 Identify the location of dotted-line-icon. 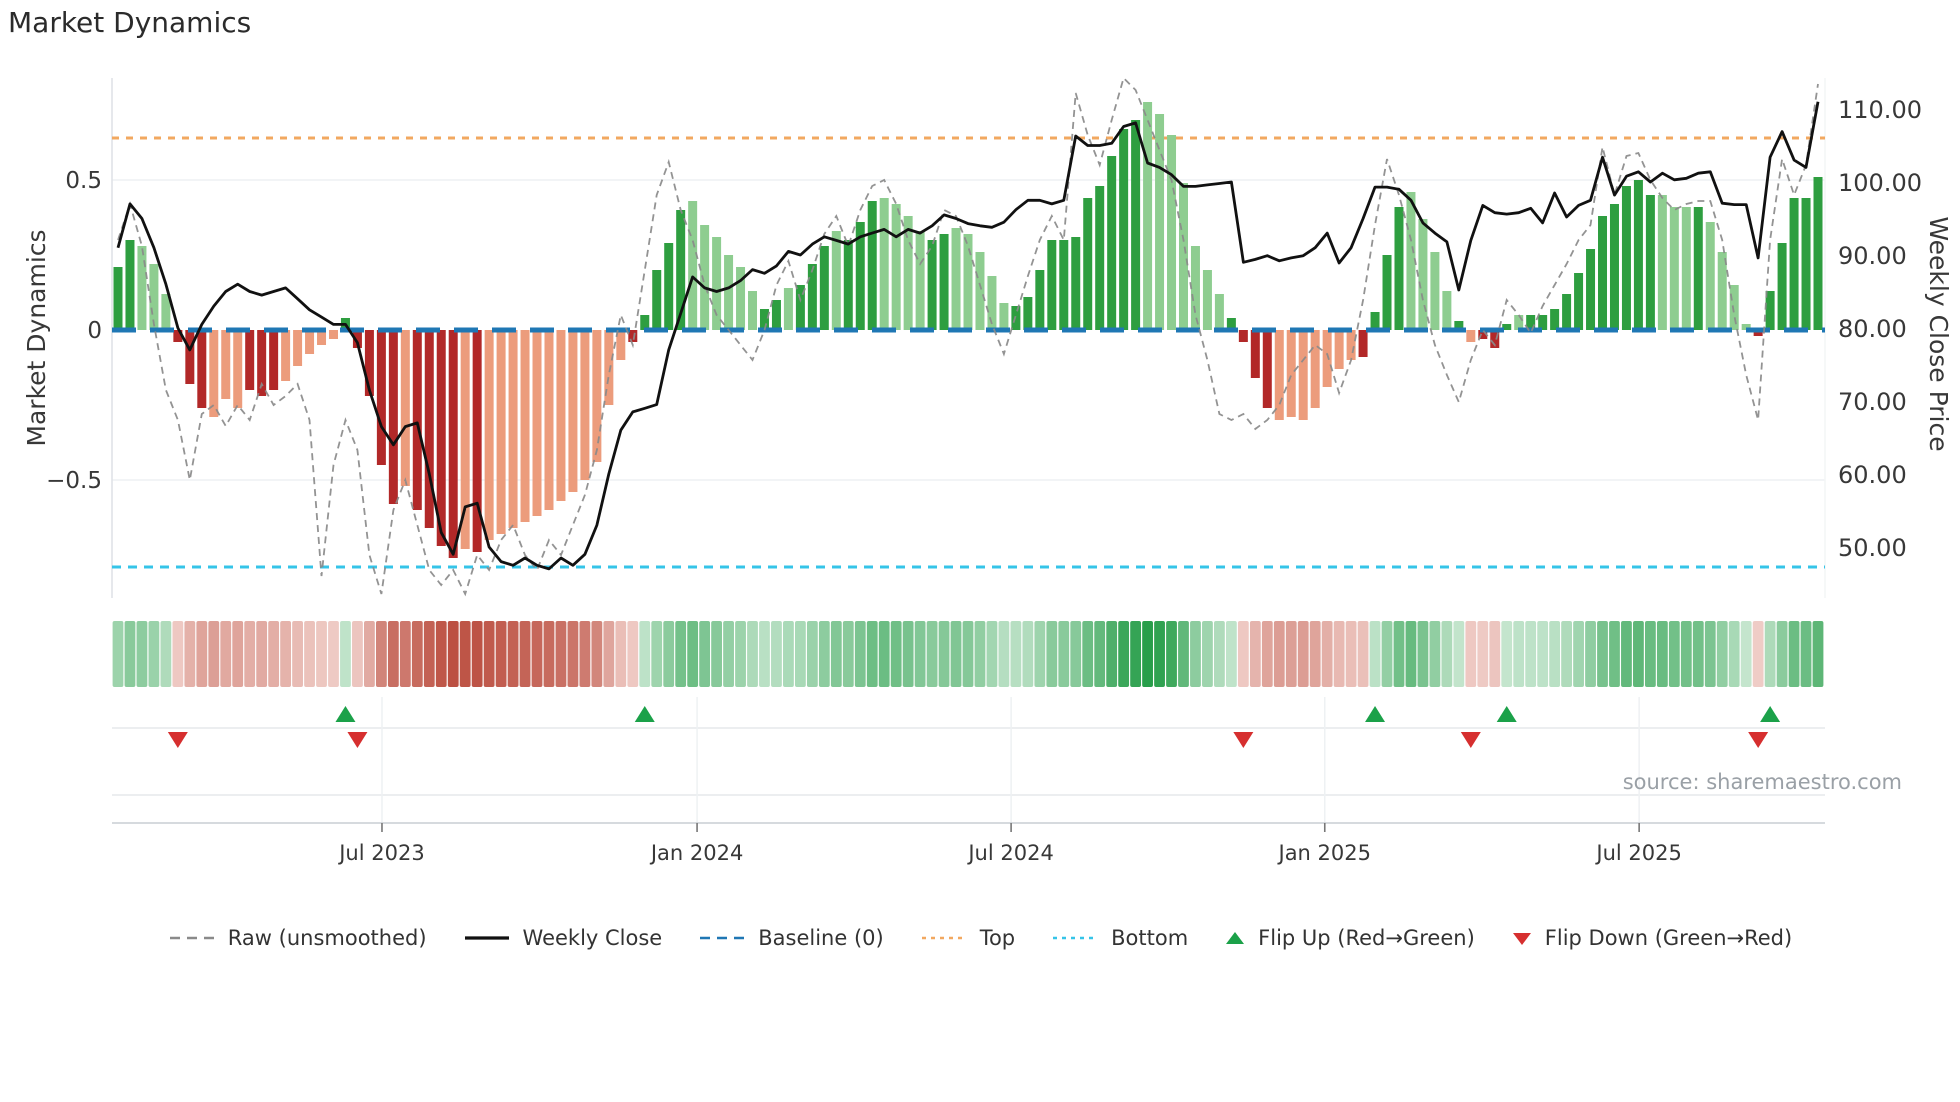
(1075, 938).